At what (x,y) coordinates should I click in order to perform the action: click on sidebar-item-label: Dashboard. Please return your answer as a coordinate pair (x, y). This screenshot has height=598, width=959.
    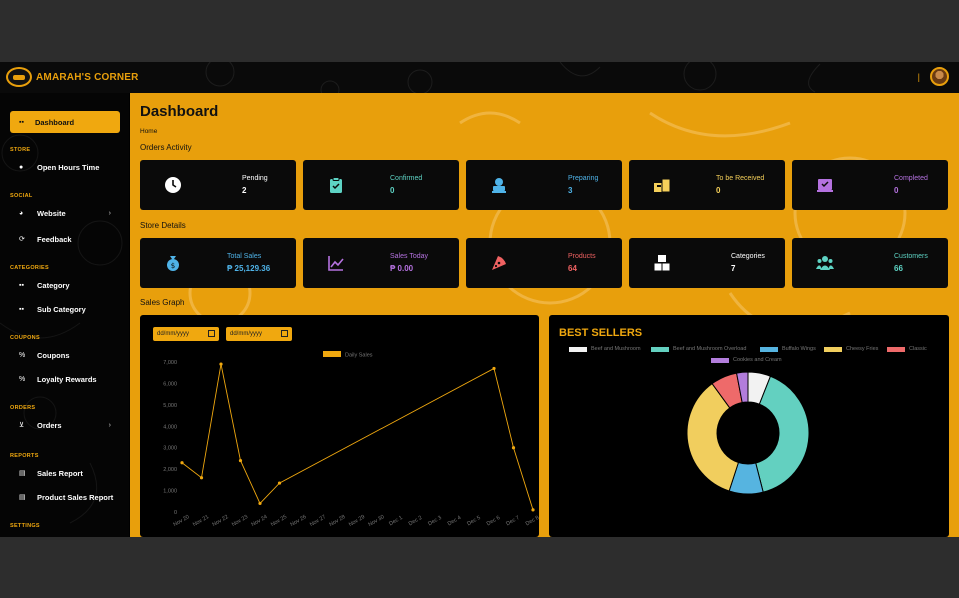
    Looking at the image, I should click on (54, 122).